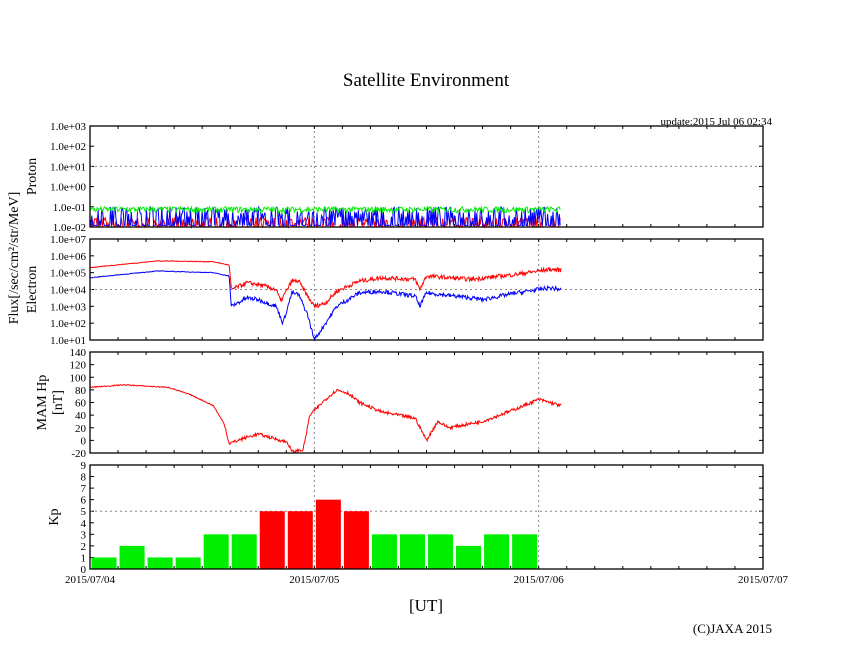 This screenshot has height=655, width=846. What do you see at coordinates (81, 429) in the screenshot?
I see `y-tick-label: 20` at bounding box center [81, 429].